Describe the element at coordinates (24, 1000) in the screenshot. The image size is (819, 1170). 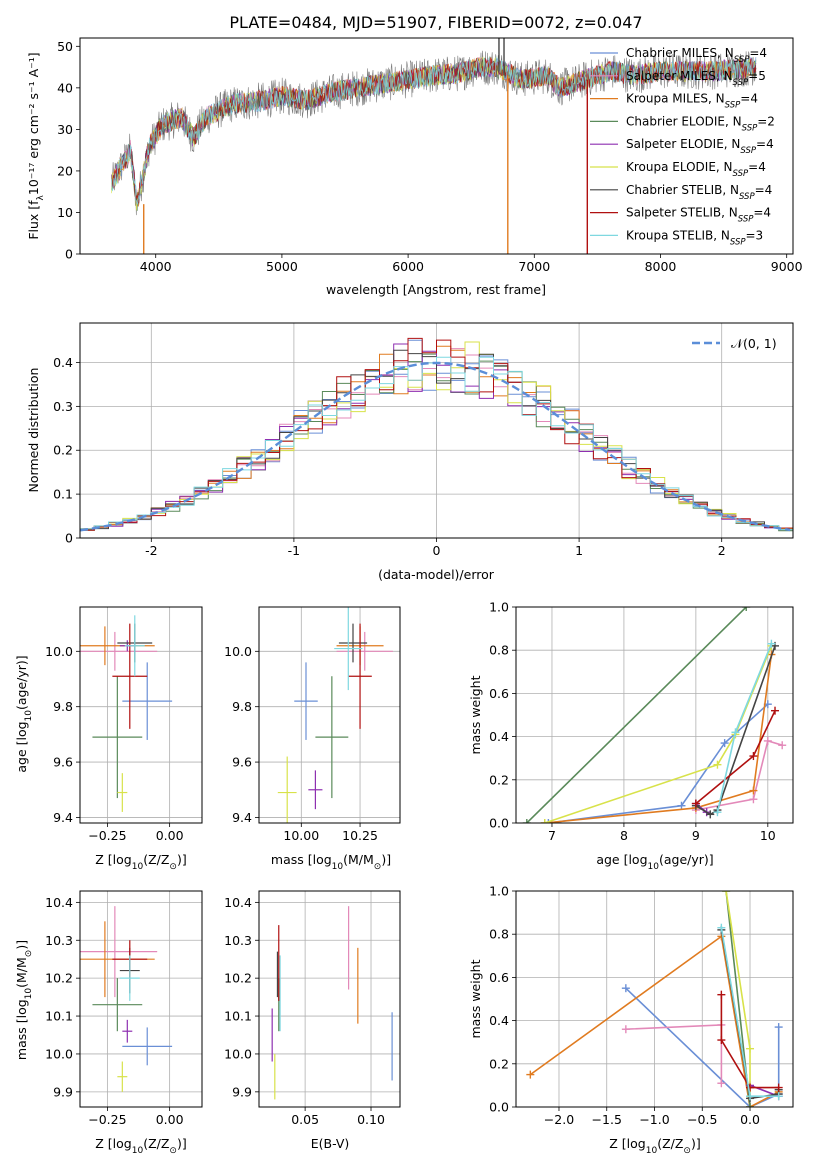
I see `y-axis-label: mass [log10(M/M⊙)]` at that location.